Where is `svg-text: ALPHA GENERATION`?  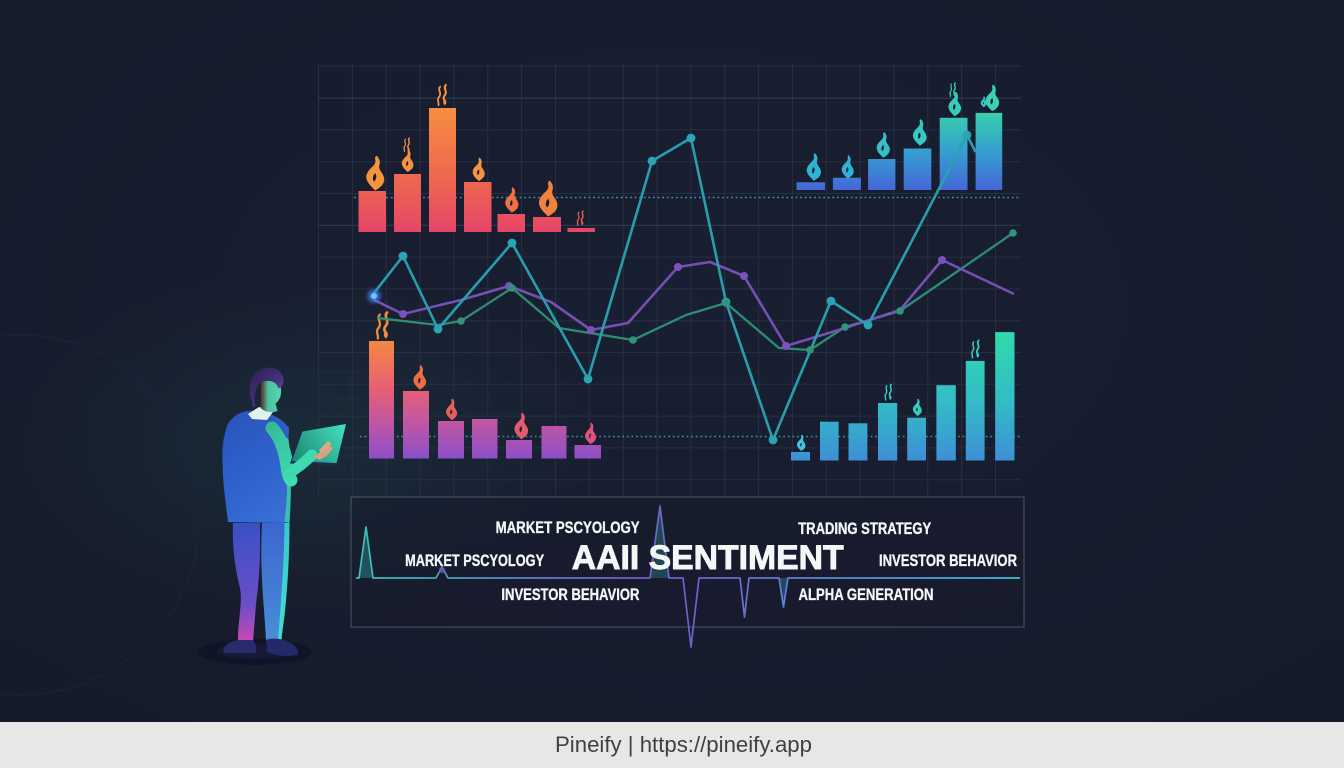
svg-text: ALPHA GENERATION is located at coordinates (866, 594).